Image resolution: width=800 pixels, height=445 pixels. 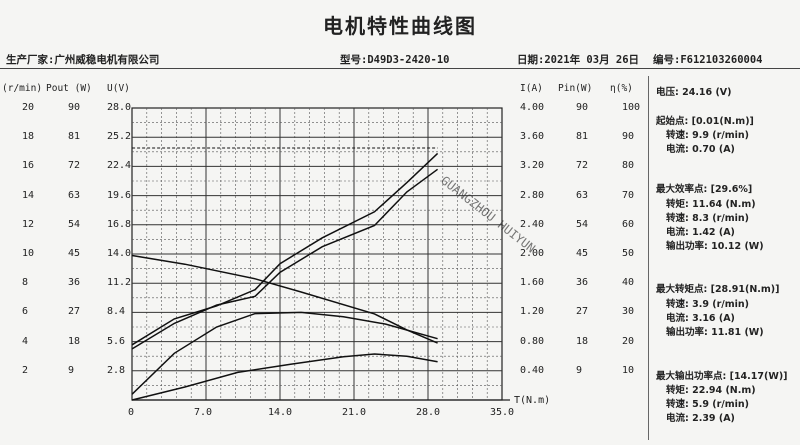 I want to click on axis-tick-label: 28.0, so click(x=119, y=107).